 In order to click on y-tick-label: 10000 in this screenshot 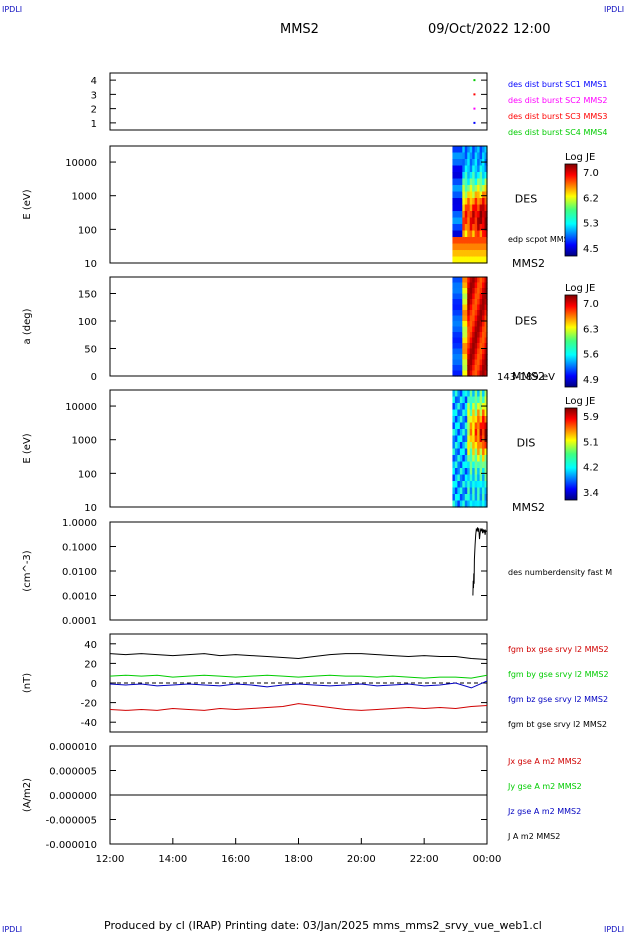, I will do `click(81, 163)`.